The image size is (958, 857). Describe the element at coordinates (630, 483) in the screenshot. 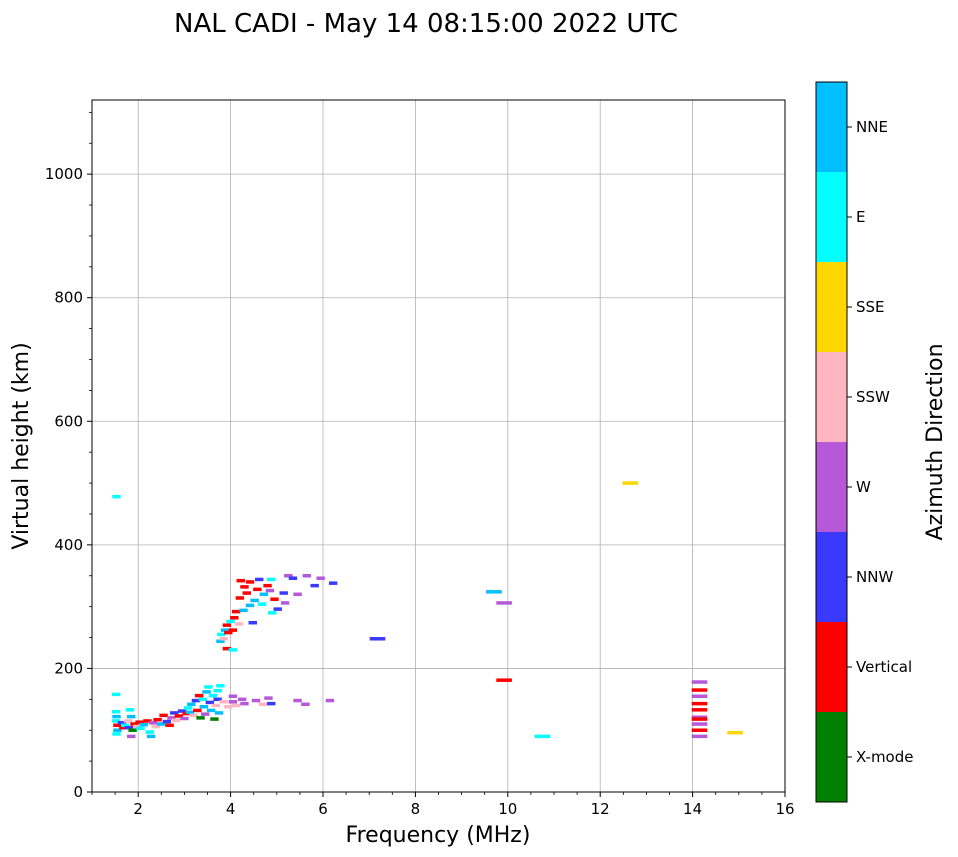

I see `echo-point-sse` at that location.